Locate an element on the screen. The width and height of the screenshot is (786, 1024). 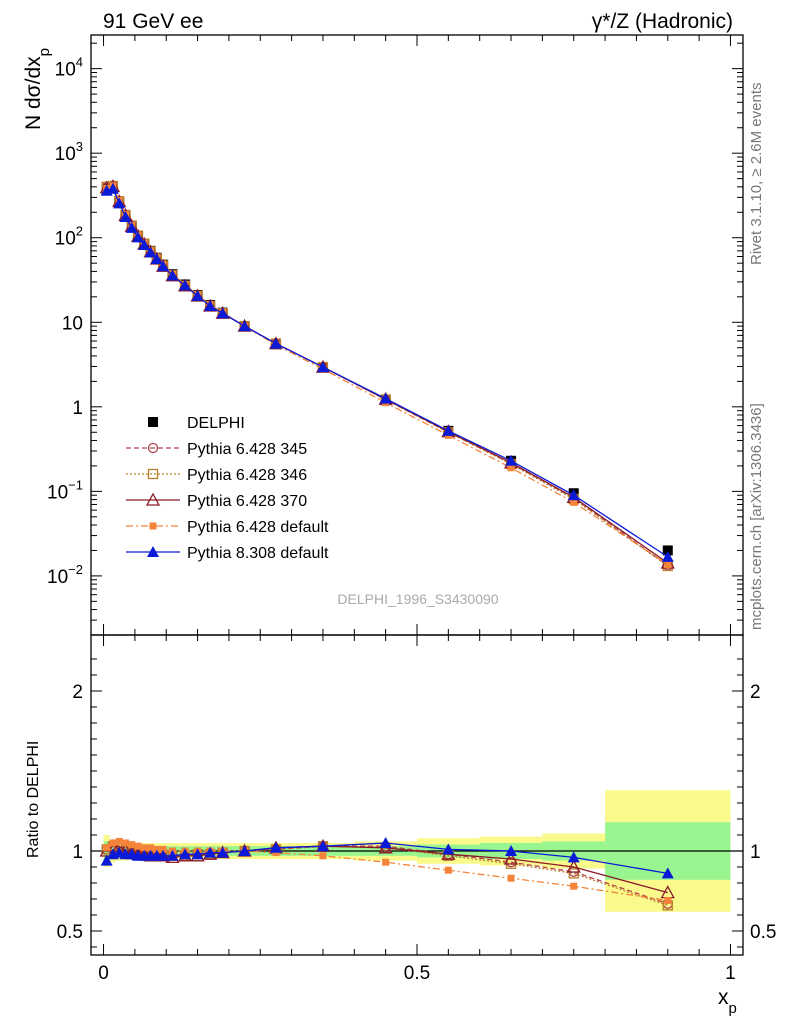
ratio-series-1-point is located at coordinates (573, 873).